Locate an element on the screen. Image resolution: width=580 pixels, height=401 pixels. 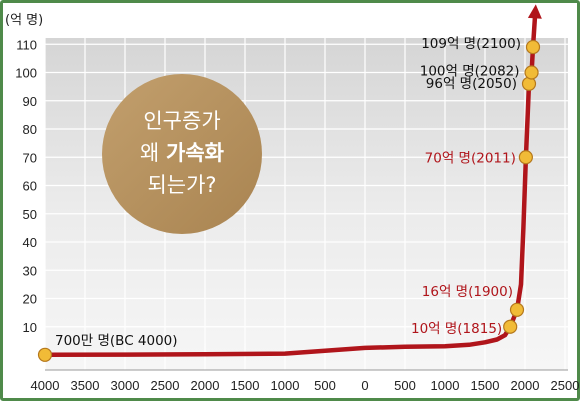
data-point-label: 700만 명(BC 4000) is located at coordinates (116, 341).